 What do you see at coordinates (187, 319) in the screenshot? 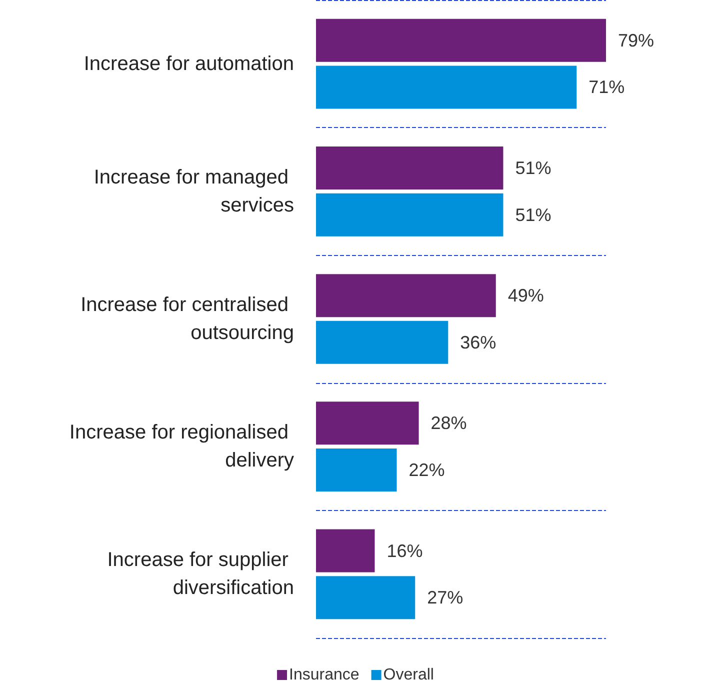
I see `y-tick-label: Increase for centralised outsourcing` at bounding box center [187, 319].